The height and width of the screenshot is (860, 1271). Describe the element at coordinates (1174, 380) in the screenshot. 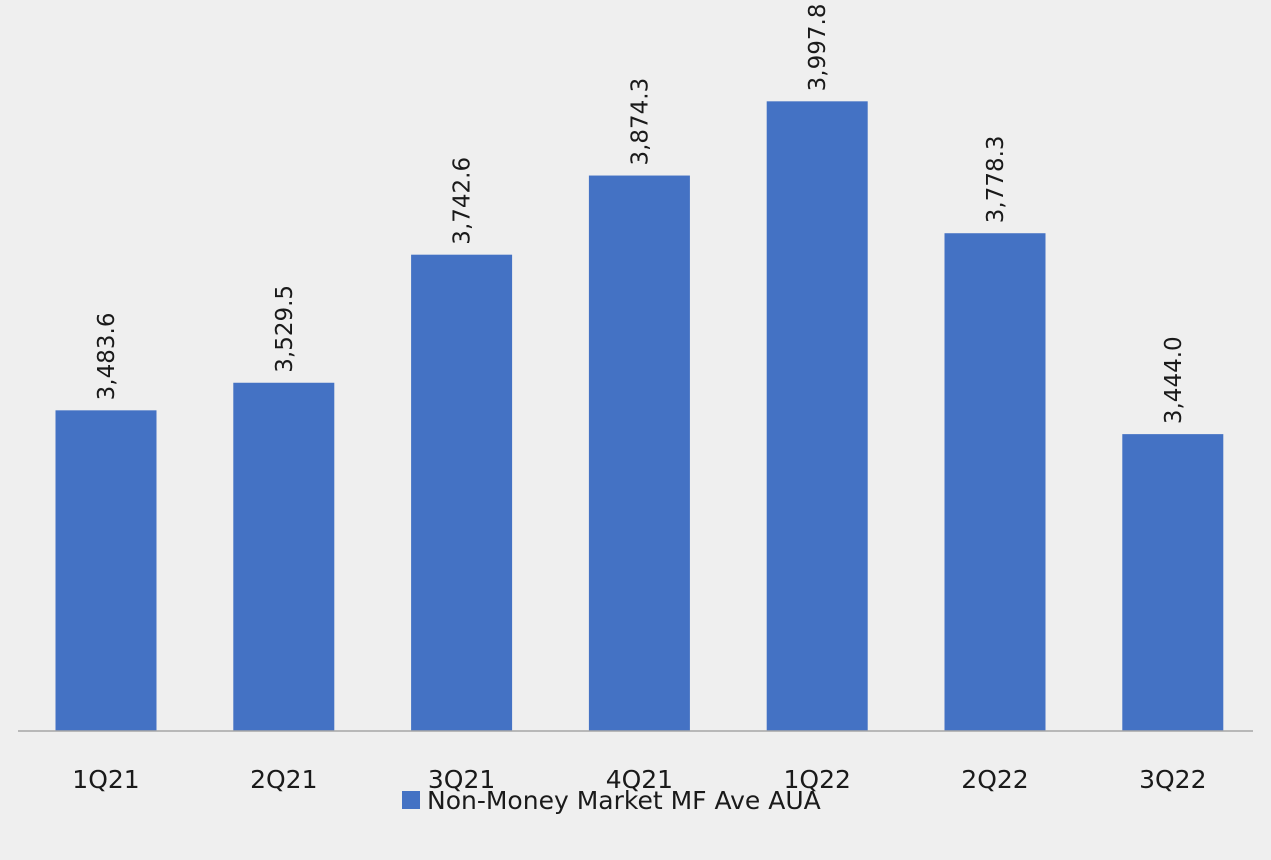

I see `data-label-3Q22: 3,444.0` at that location.